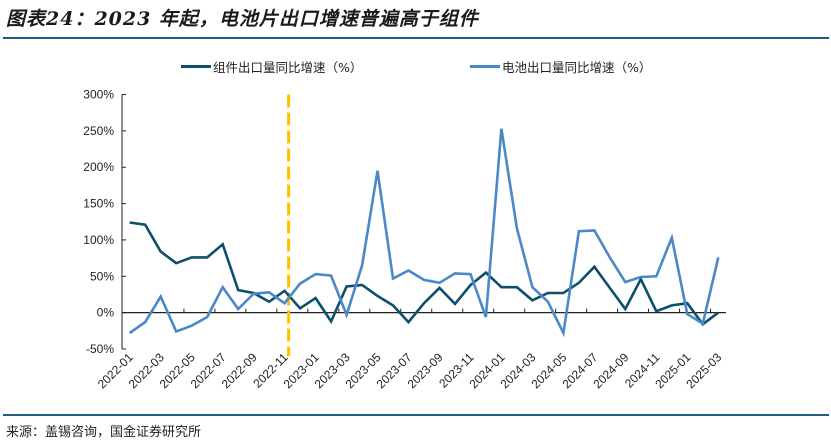 Image resolution: width=831 pixels, height=446 pixels. I want to click on legend-item-cell: 电池出口量同比增速（%）, so click(560, 66).